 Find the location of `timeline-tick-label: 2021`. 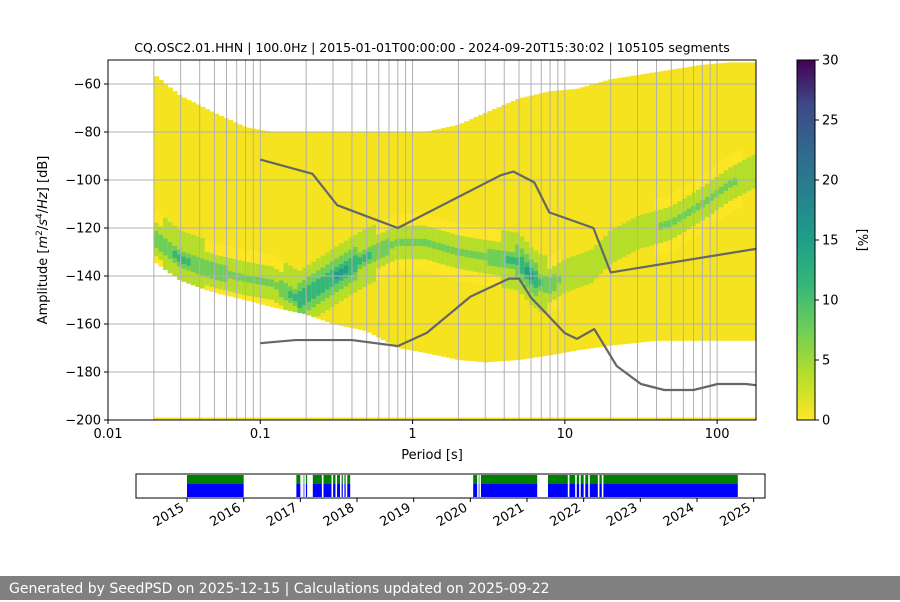

timeline-tick-label: 2021 is located at coordinates (509, 515).